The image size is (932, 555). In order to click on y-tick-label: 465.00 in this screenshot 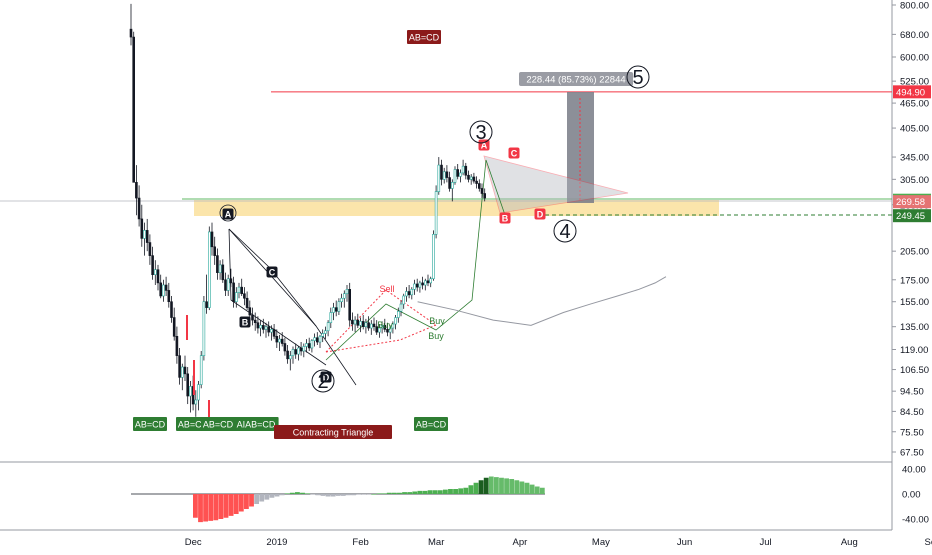, I will do `click(914, 104)`.